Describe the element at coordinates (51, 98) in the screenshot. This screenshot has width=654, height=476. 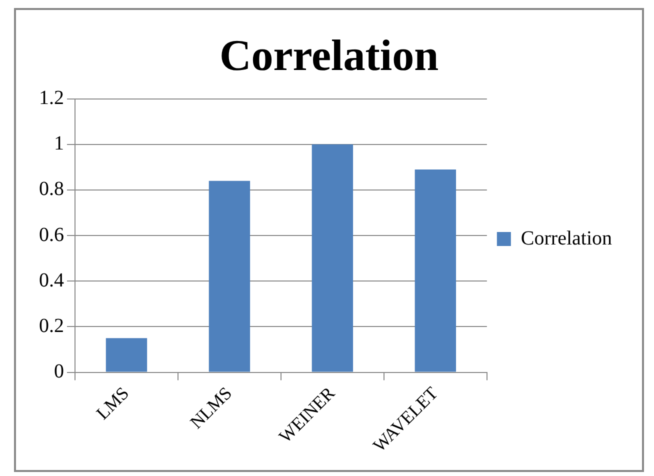
I see `y-tick-label: 1.2` at that location.